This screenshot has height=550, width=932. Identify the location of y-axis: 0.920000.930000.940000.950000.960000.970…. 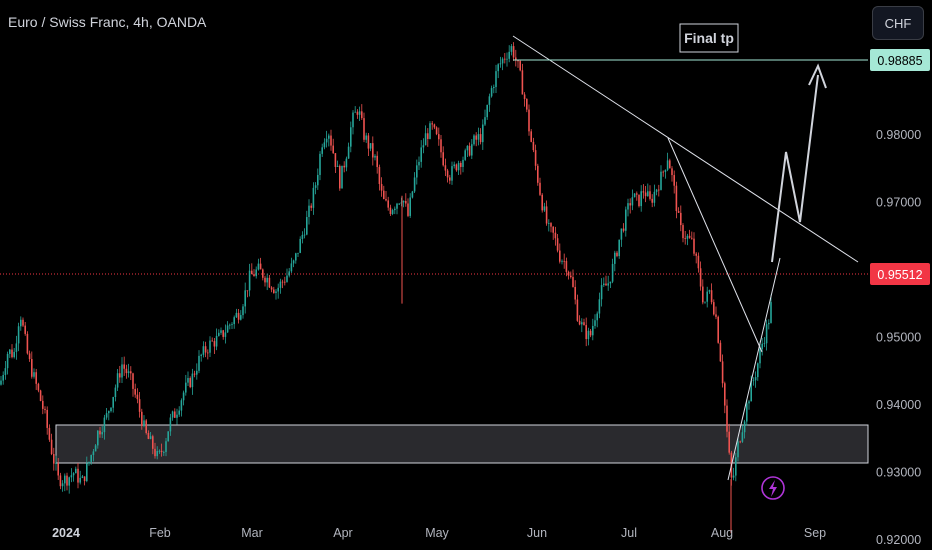
(898, 337).